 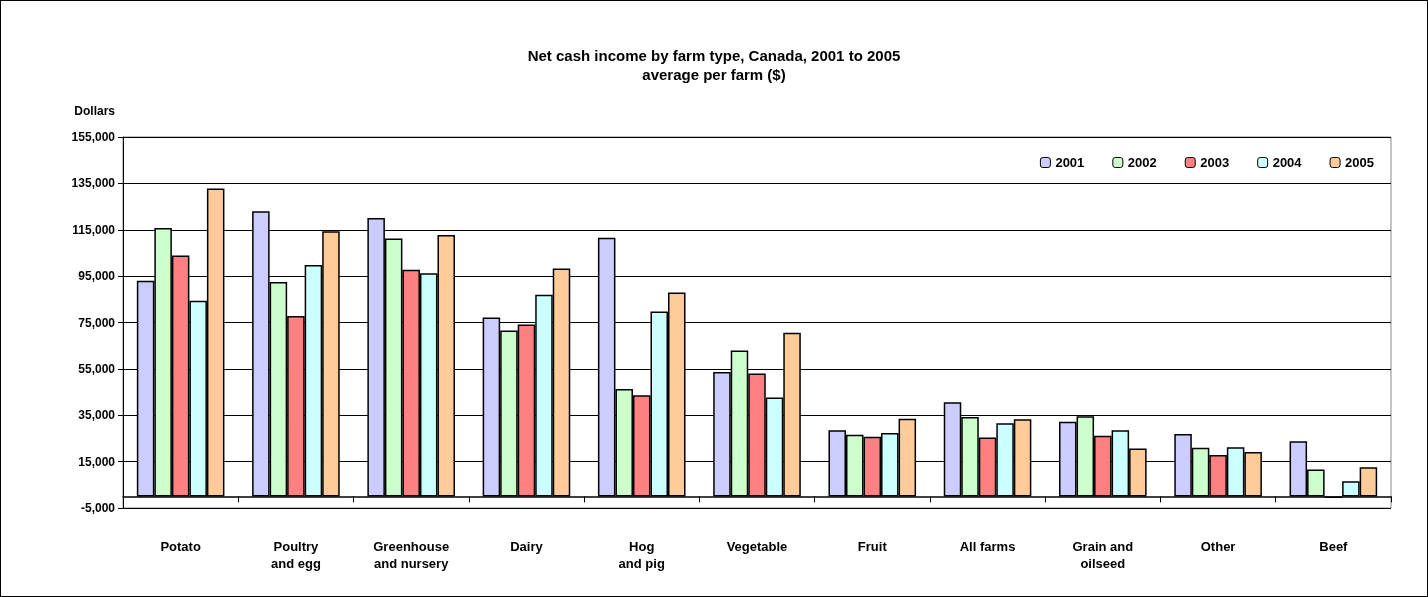 What do you see at coordinates (98, 508) in the screenshot?
I see `y-tick-label: -5,000` at bounding box center [98, 508].